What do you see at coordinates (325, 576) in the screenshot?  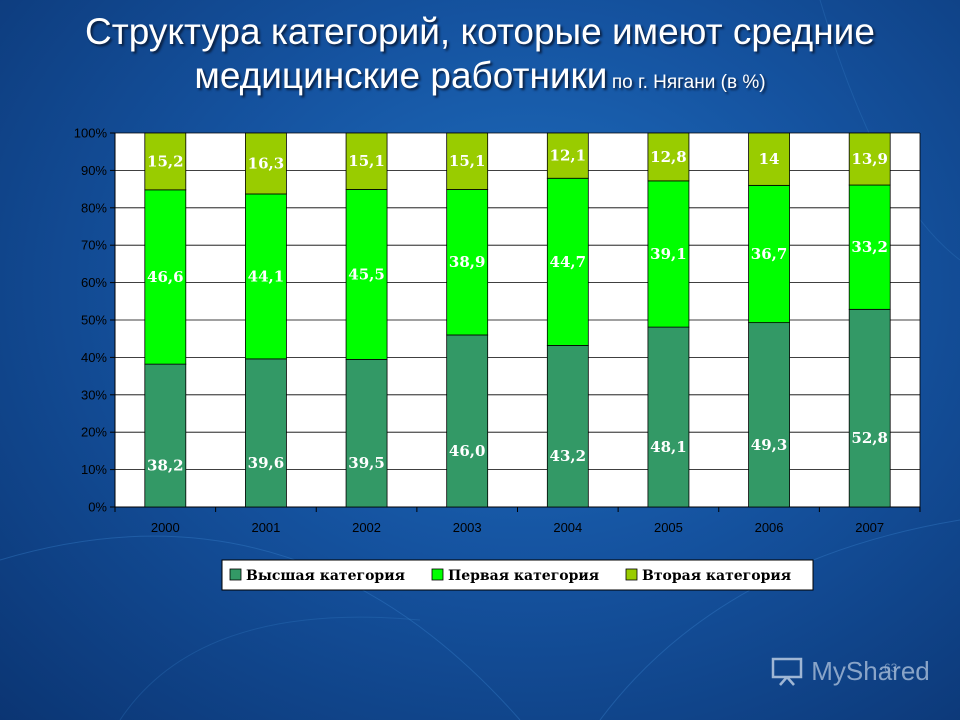 I see `legend-label: Высшая категория` at bounding box center [325, 576].